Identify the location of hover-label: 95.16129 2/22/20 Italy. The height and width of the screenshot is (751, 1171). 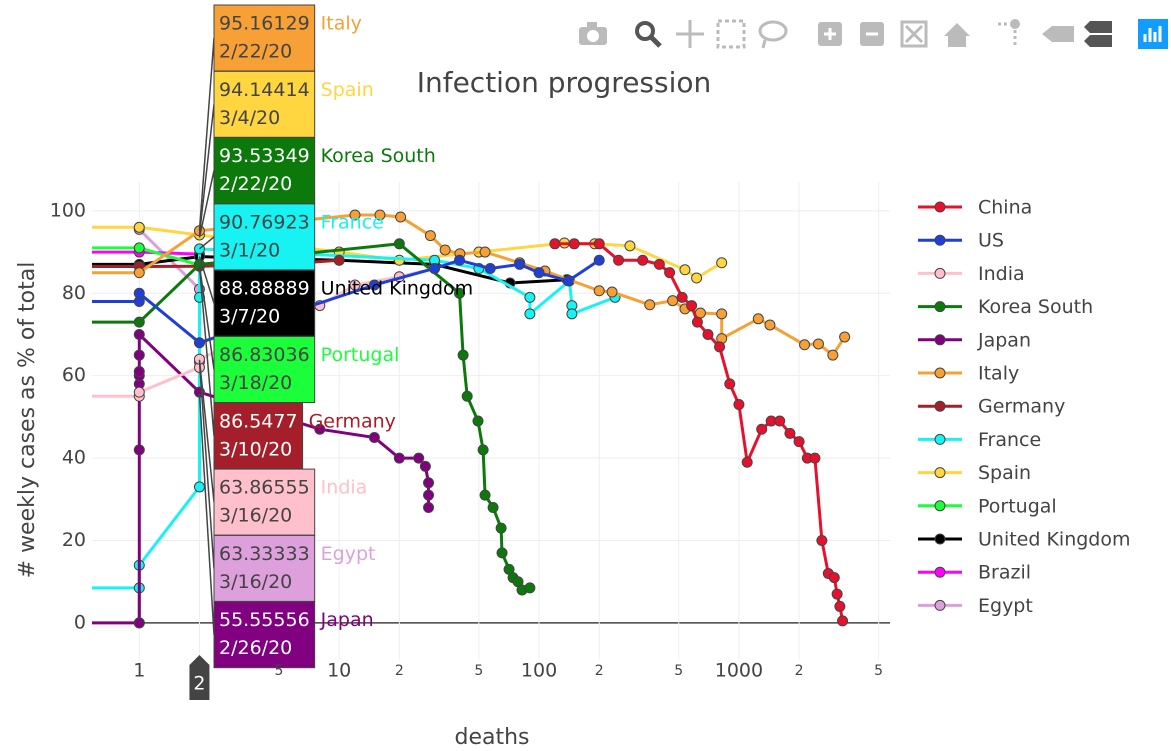
(280, 117).